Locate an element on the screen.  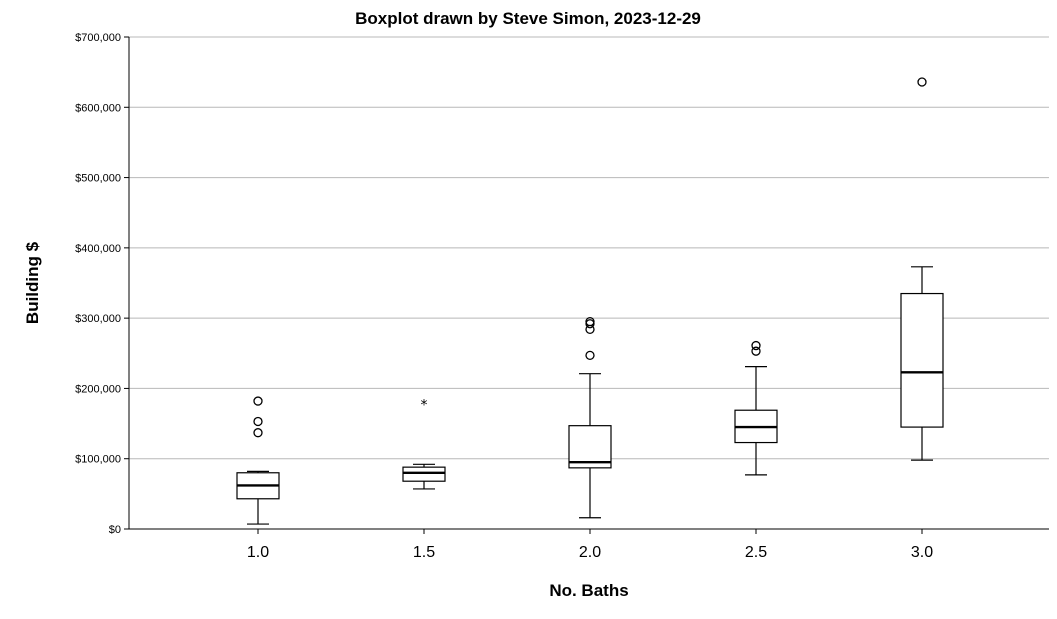
y-tick-label: $700,000 is located at coordinates (98, 38).